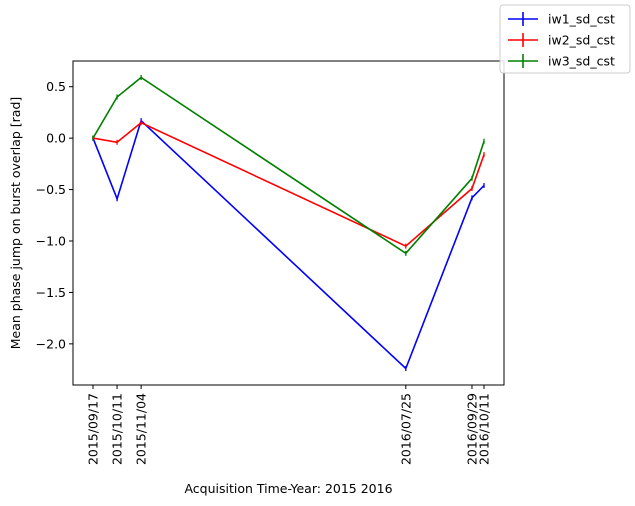  Describe the element at coordinates (581, 61) in the screenshot. I see `legend-label: iw3_sd_cst` at that location.